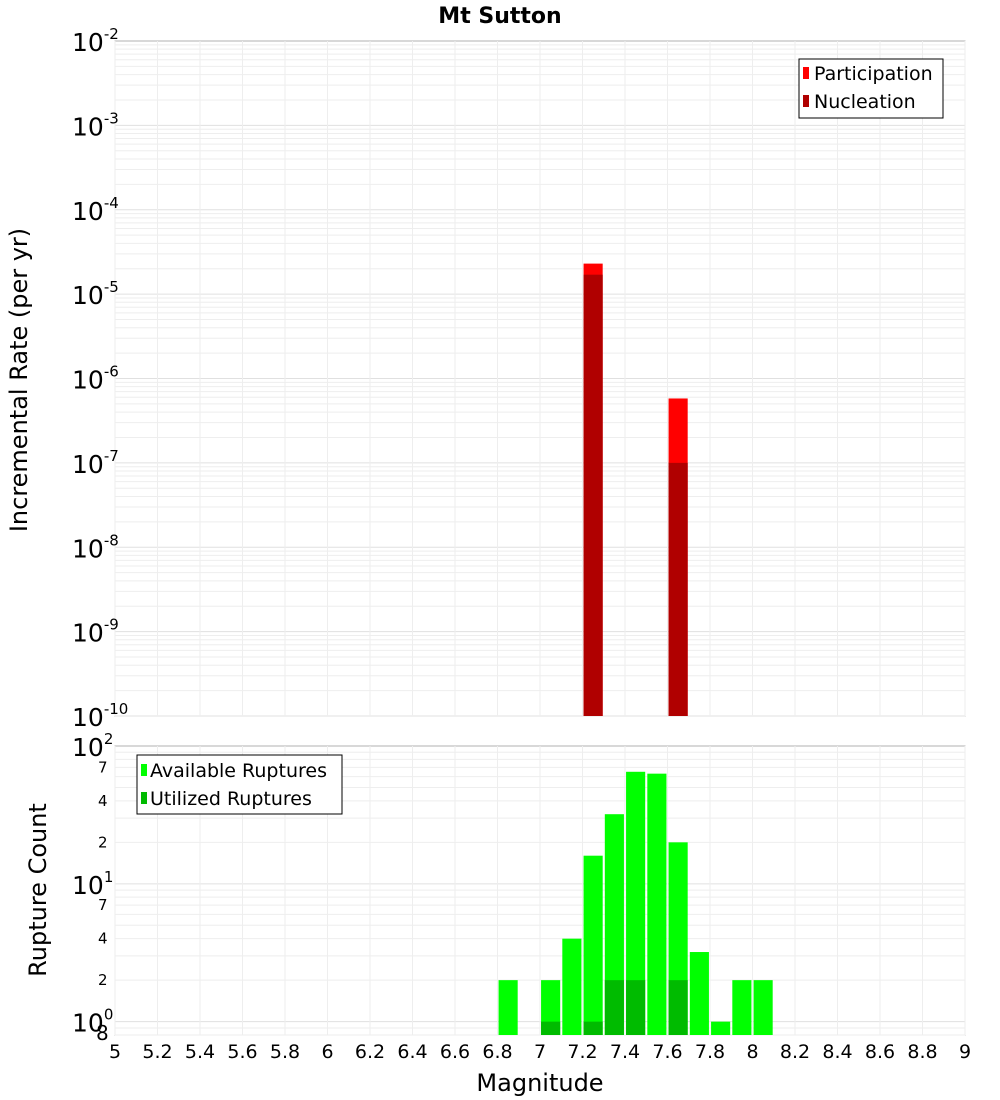 This screenshot has width=1000, height=1100. What do you see at coordinates (752, 1052) in the screenshot?
I see `x-tick-label: 8` at bounding box center [752, 1052].